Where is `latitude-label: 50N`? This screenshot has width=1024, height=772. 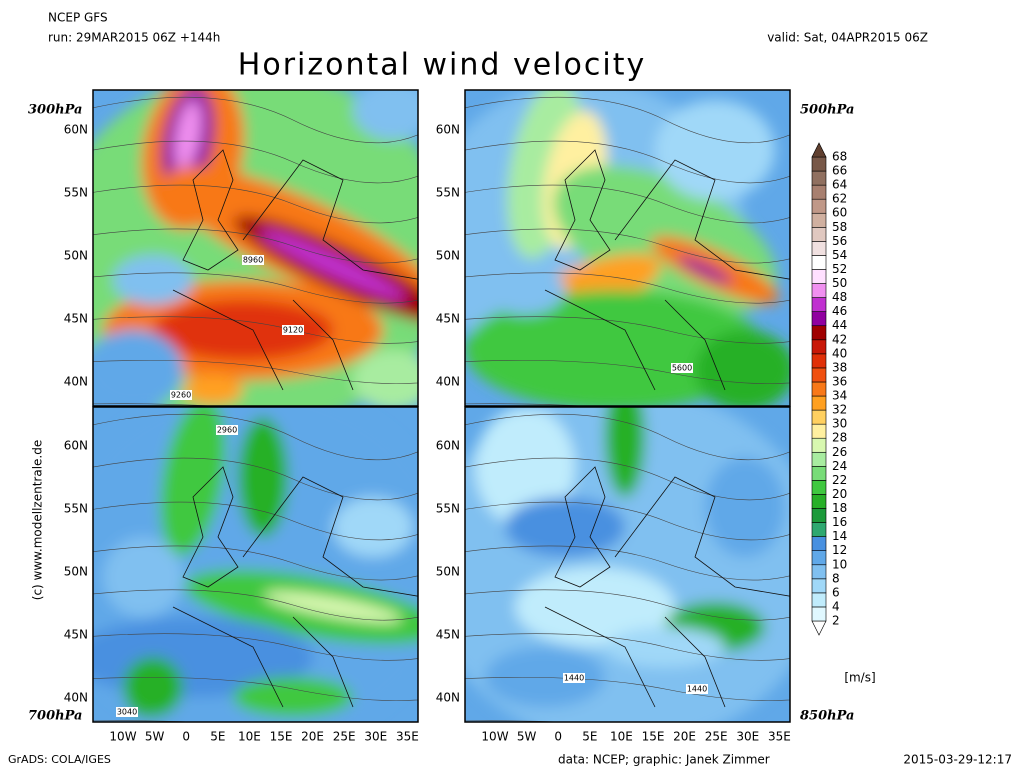
latitude-label: 50N is located at coordinates (448, 256).